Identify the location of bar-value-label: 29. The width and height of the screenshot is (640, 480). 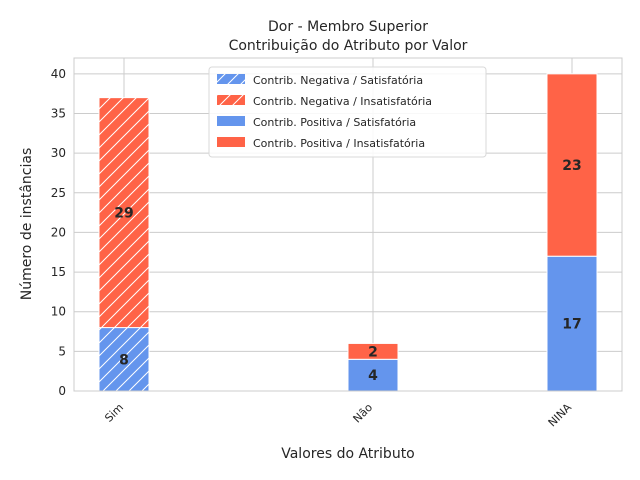
(123, 214).